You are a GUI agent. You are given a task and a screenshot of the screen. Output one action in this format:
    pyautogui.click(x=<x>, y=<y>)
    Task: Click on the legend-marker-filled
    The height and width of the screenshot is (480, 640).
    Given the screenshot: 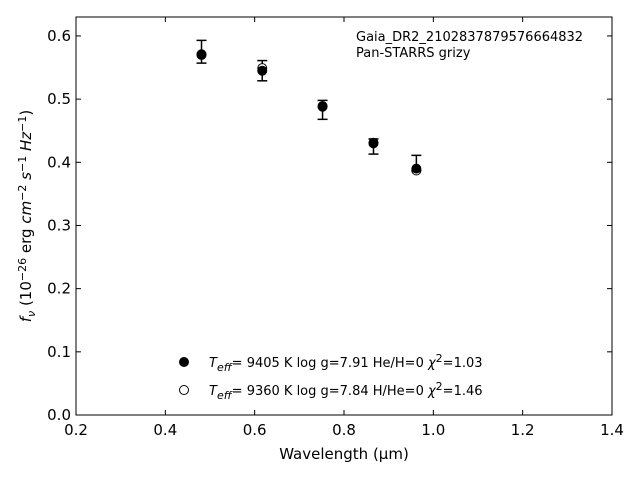 What is the action you would take?
    pyautogui.click(x=184, y=362)
    